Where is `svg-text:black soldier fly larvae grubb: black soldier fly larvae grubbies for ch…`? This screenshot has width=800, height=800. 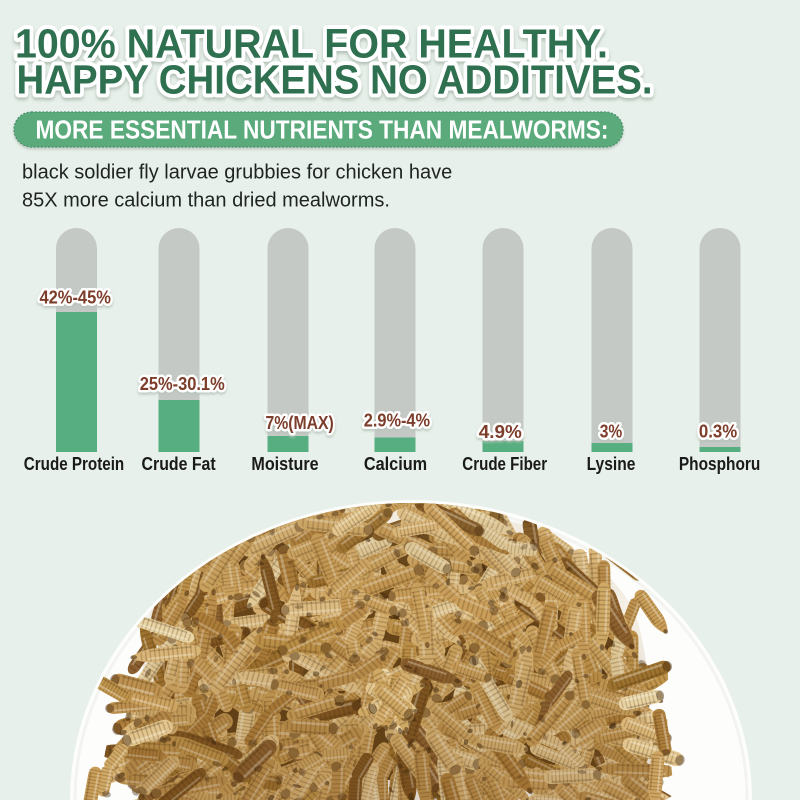
svg-text:black soldier fly larvae grubb: black soldier fly larvae grubbies for ch… is located at coordinates (237, 173).